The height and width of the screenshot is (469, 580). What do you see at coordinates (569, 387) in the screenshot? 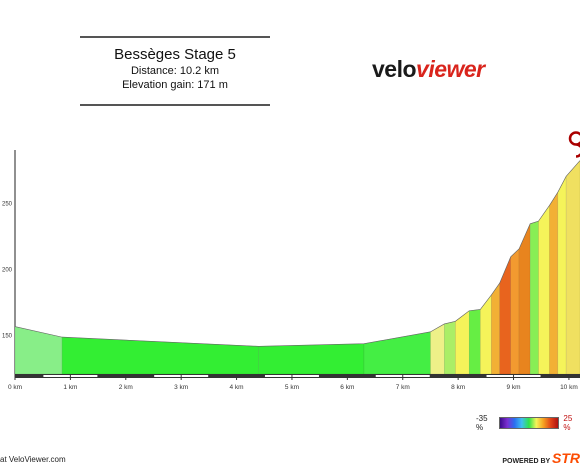
I see `x-tick-label: 10 km` at bounding box center [569, 387].